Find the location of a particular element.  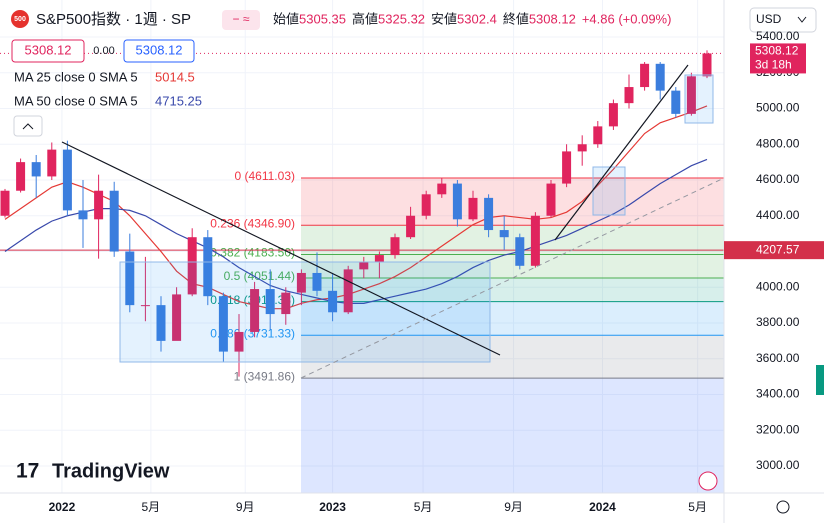

ohlc-label: 終値 is located at coordinates (516, 18).